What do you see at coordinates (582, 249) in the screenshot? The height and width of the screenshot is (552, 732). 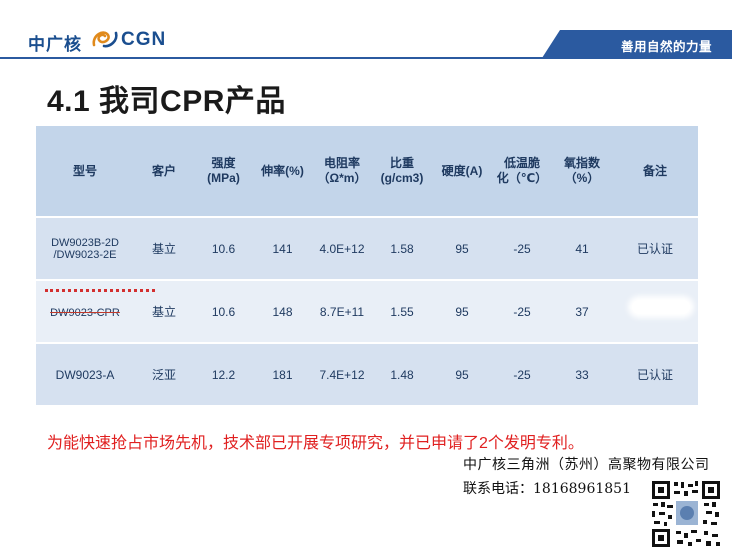 I see `cell-oxygen-index: 41` at bounding box center [582, 249].